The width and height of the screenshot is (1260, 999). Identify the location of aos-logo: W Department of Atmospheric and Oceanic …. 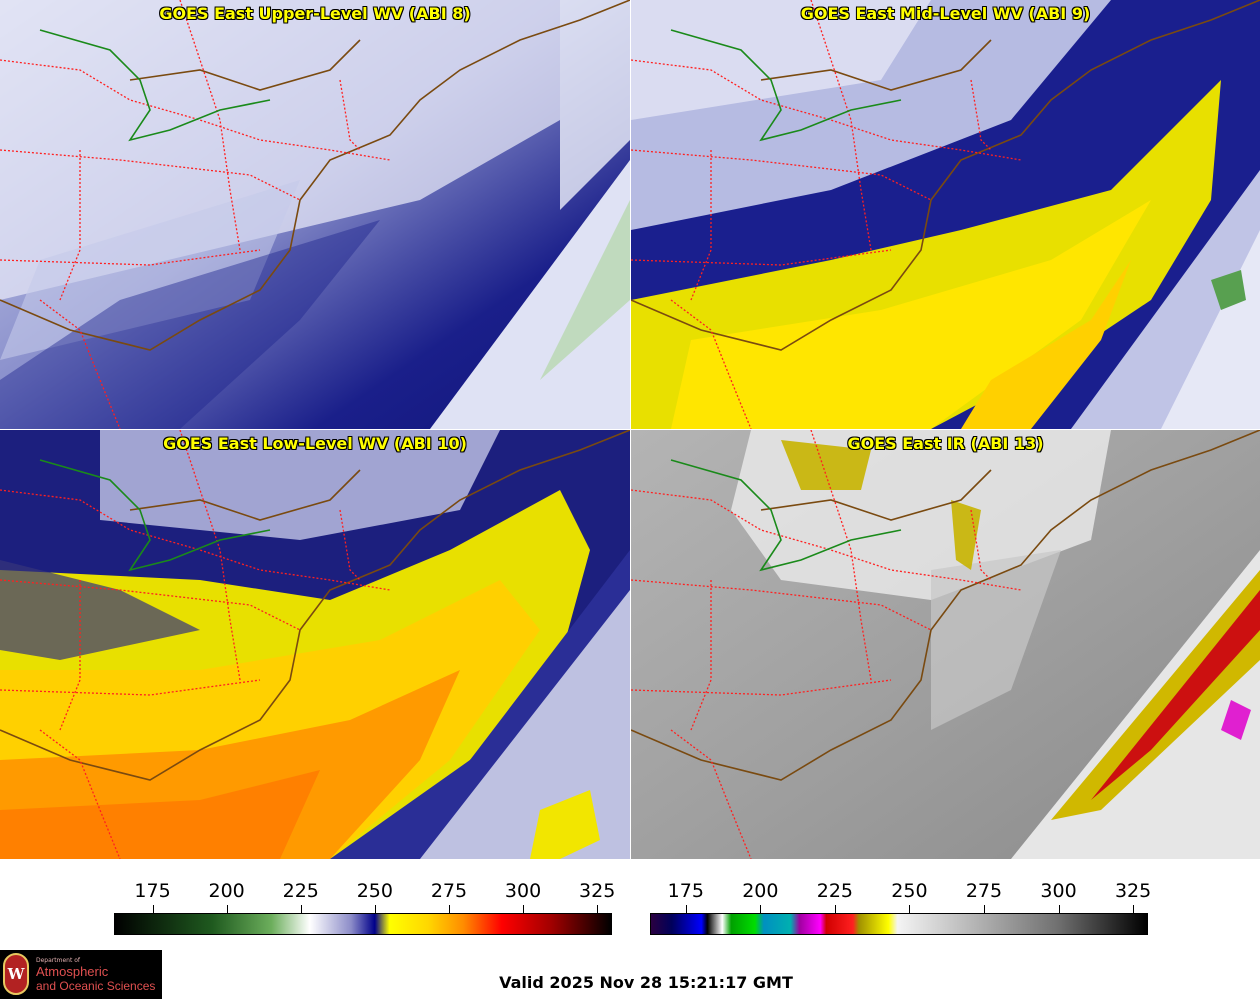
(81, 974).